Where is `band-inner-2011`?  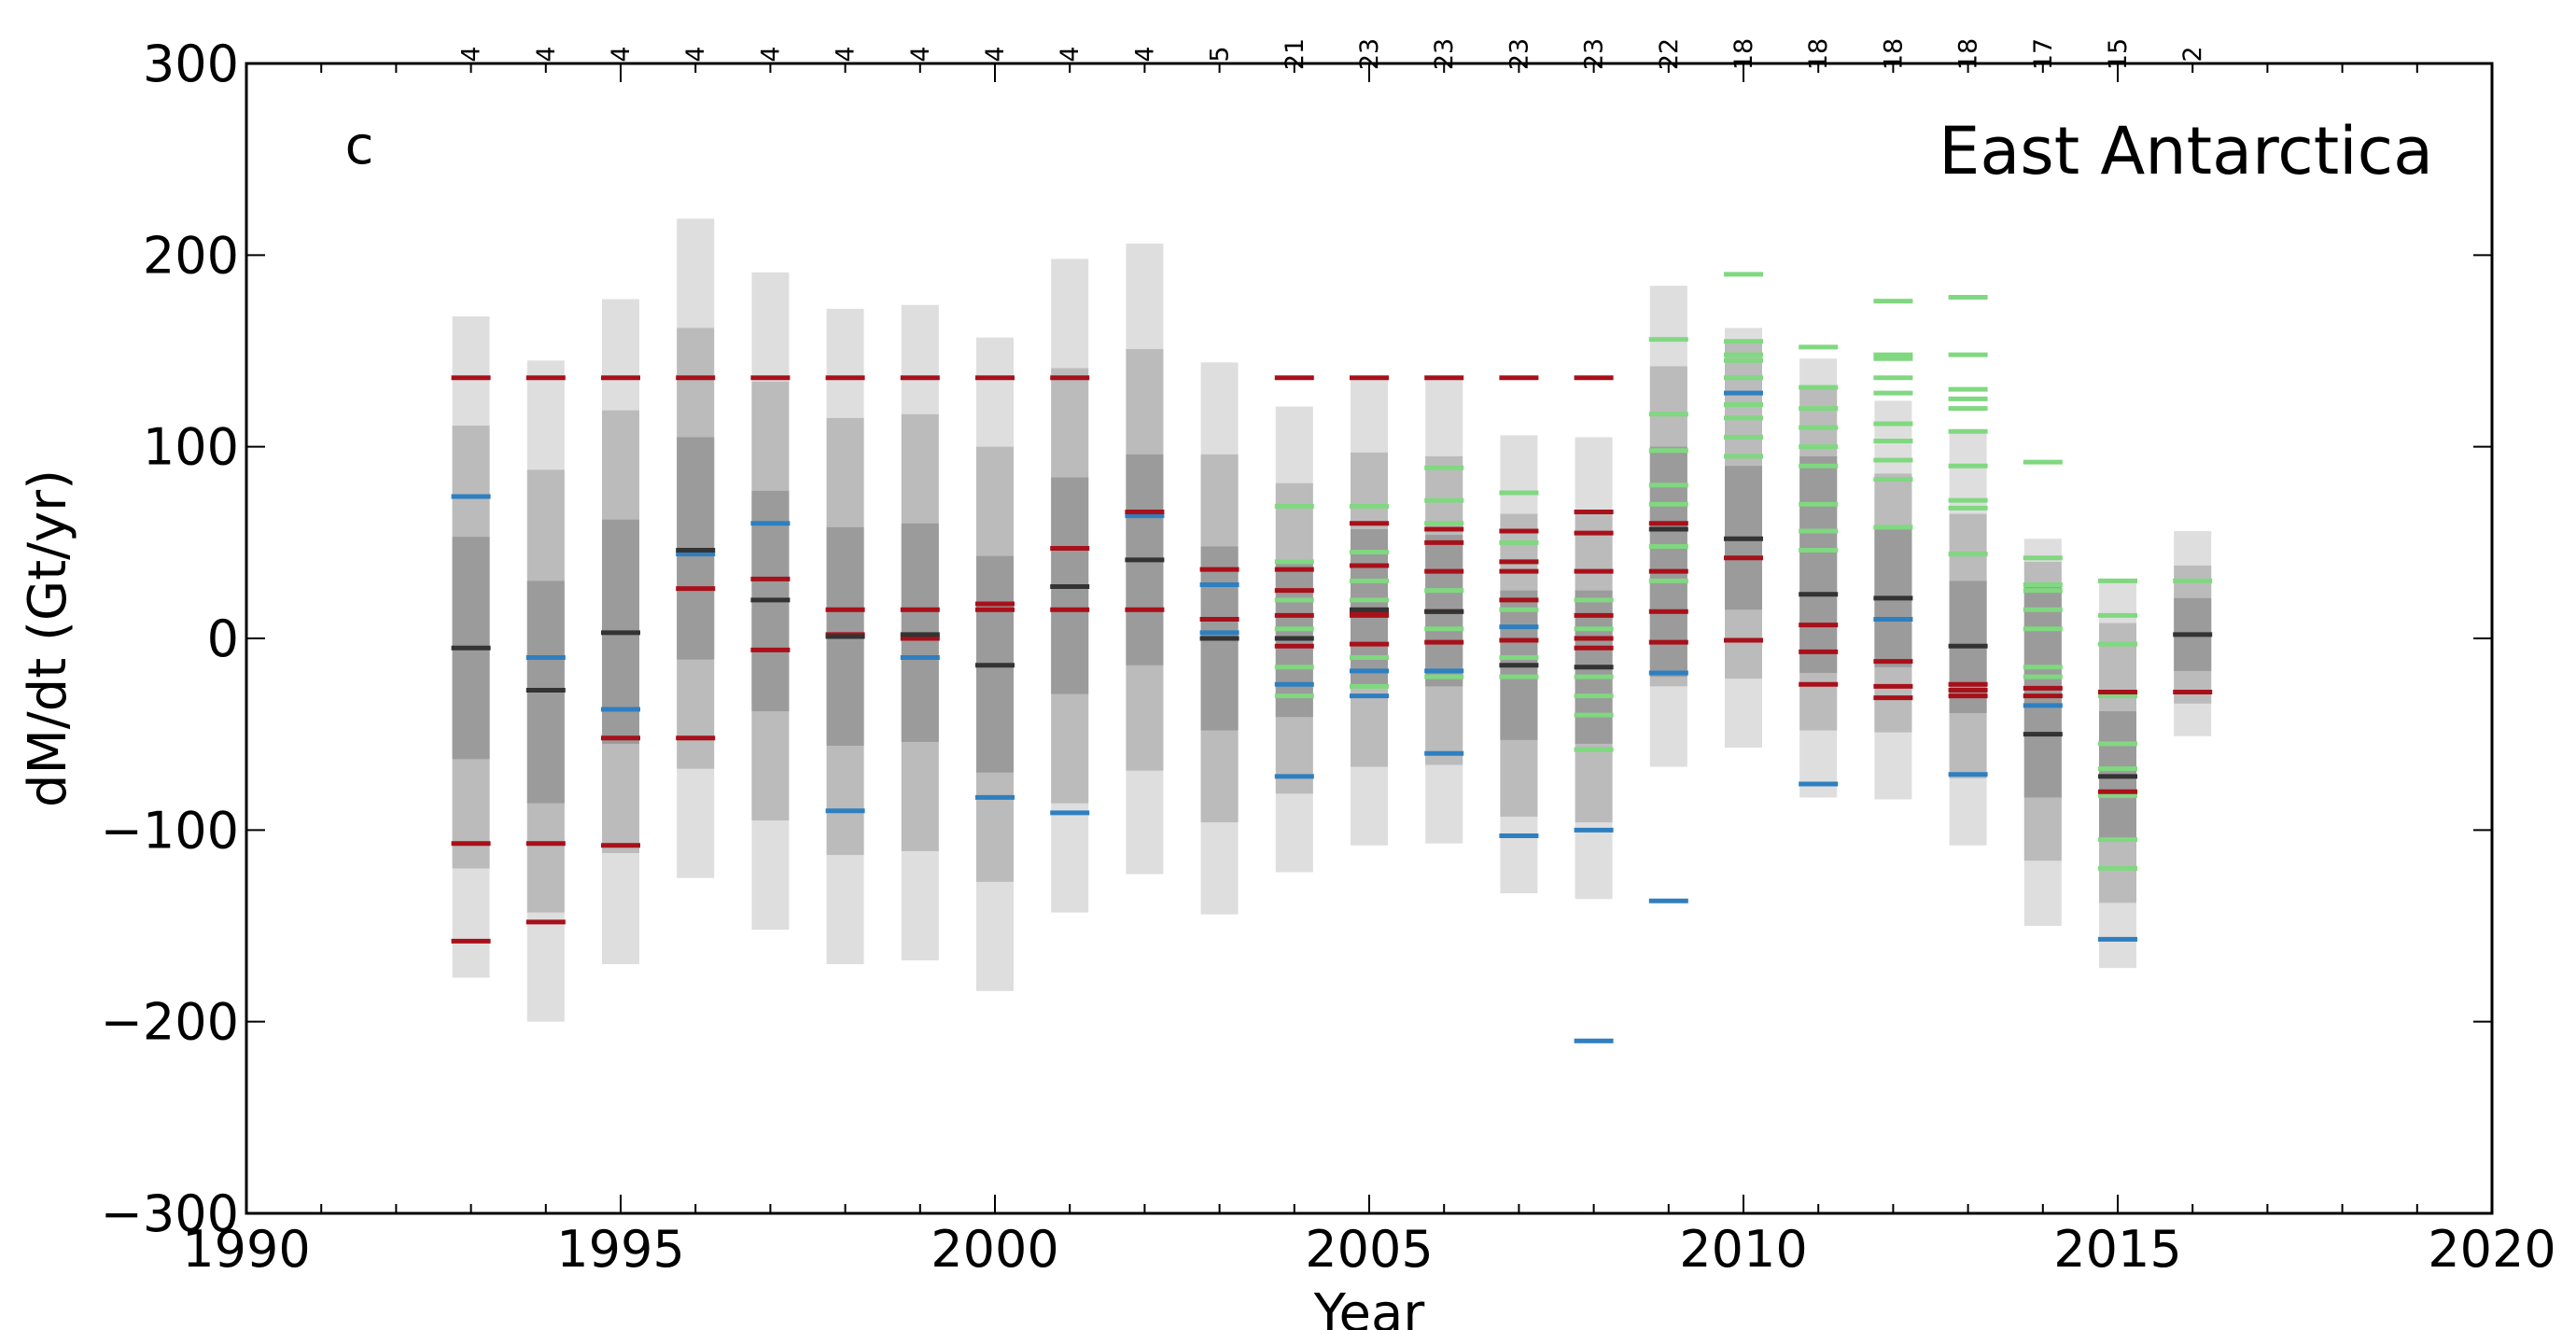
band-inner-2011 is located at coordinates (1818, 564).